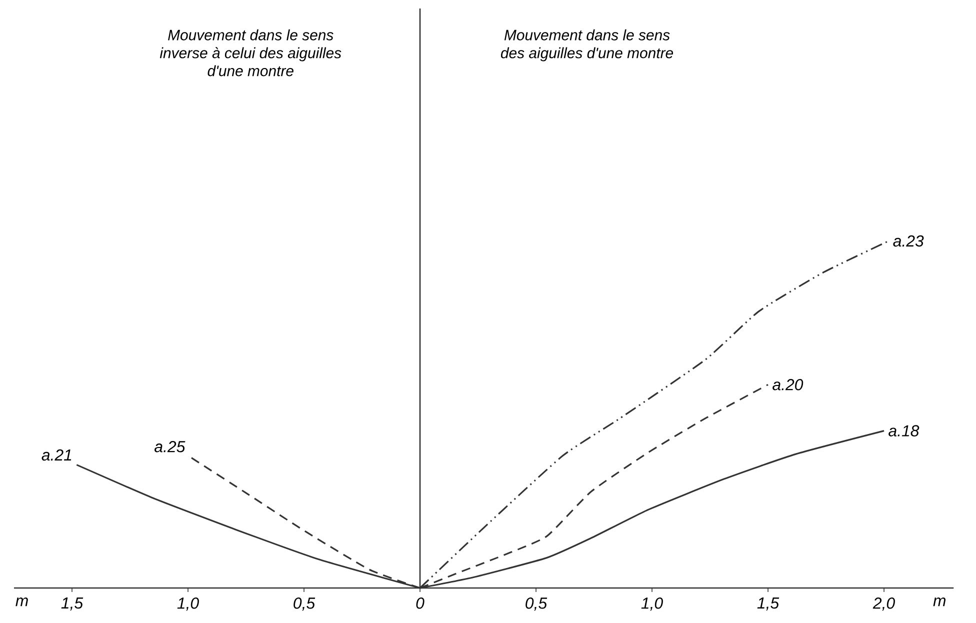 The width and height of the screenshot is (976, 623). Describe the element at coordinates (170, 446) in the screenshot. I see `series-label: a.25` at that location.